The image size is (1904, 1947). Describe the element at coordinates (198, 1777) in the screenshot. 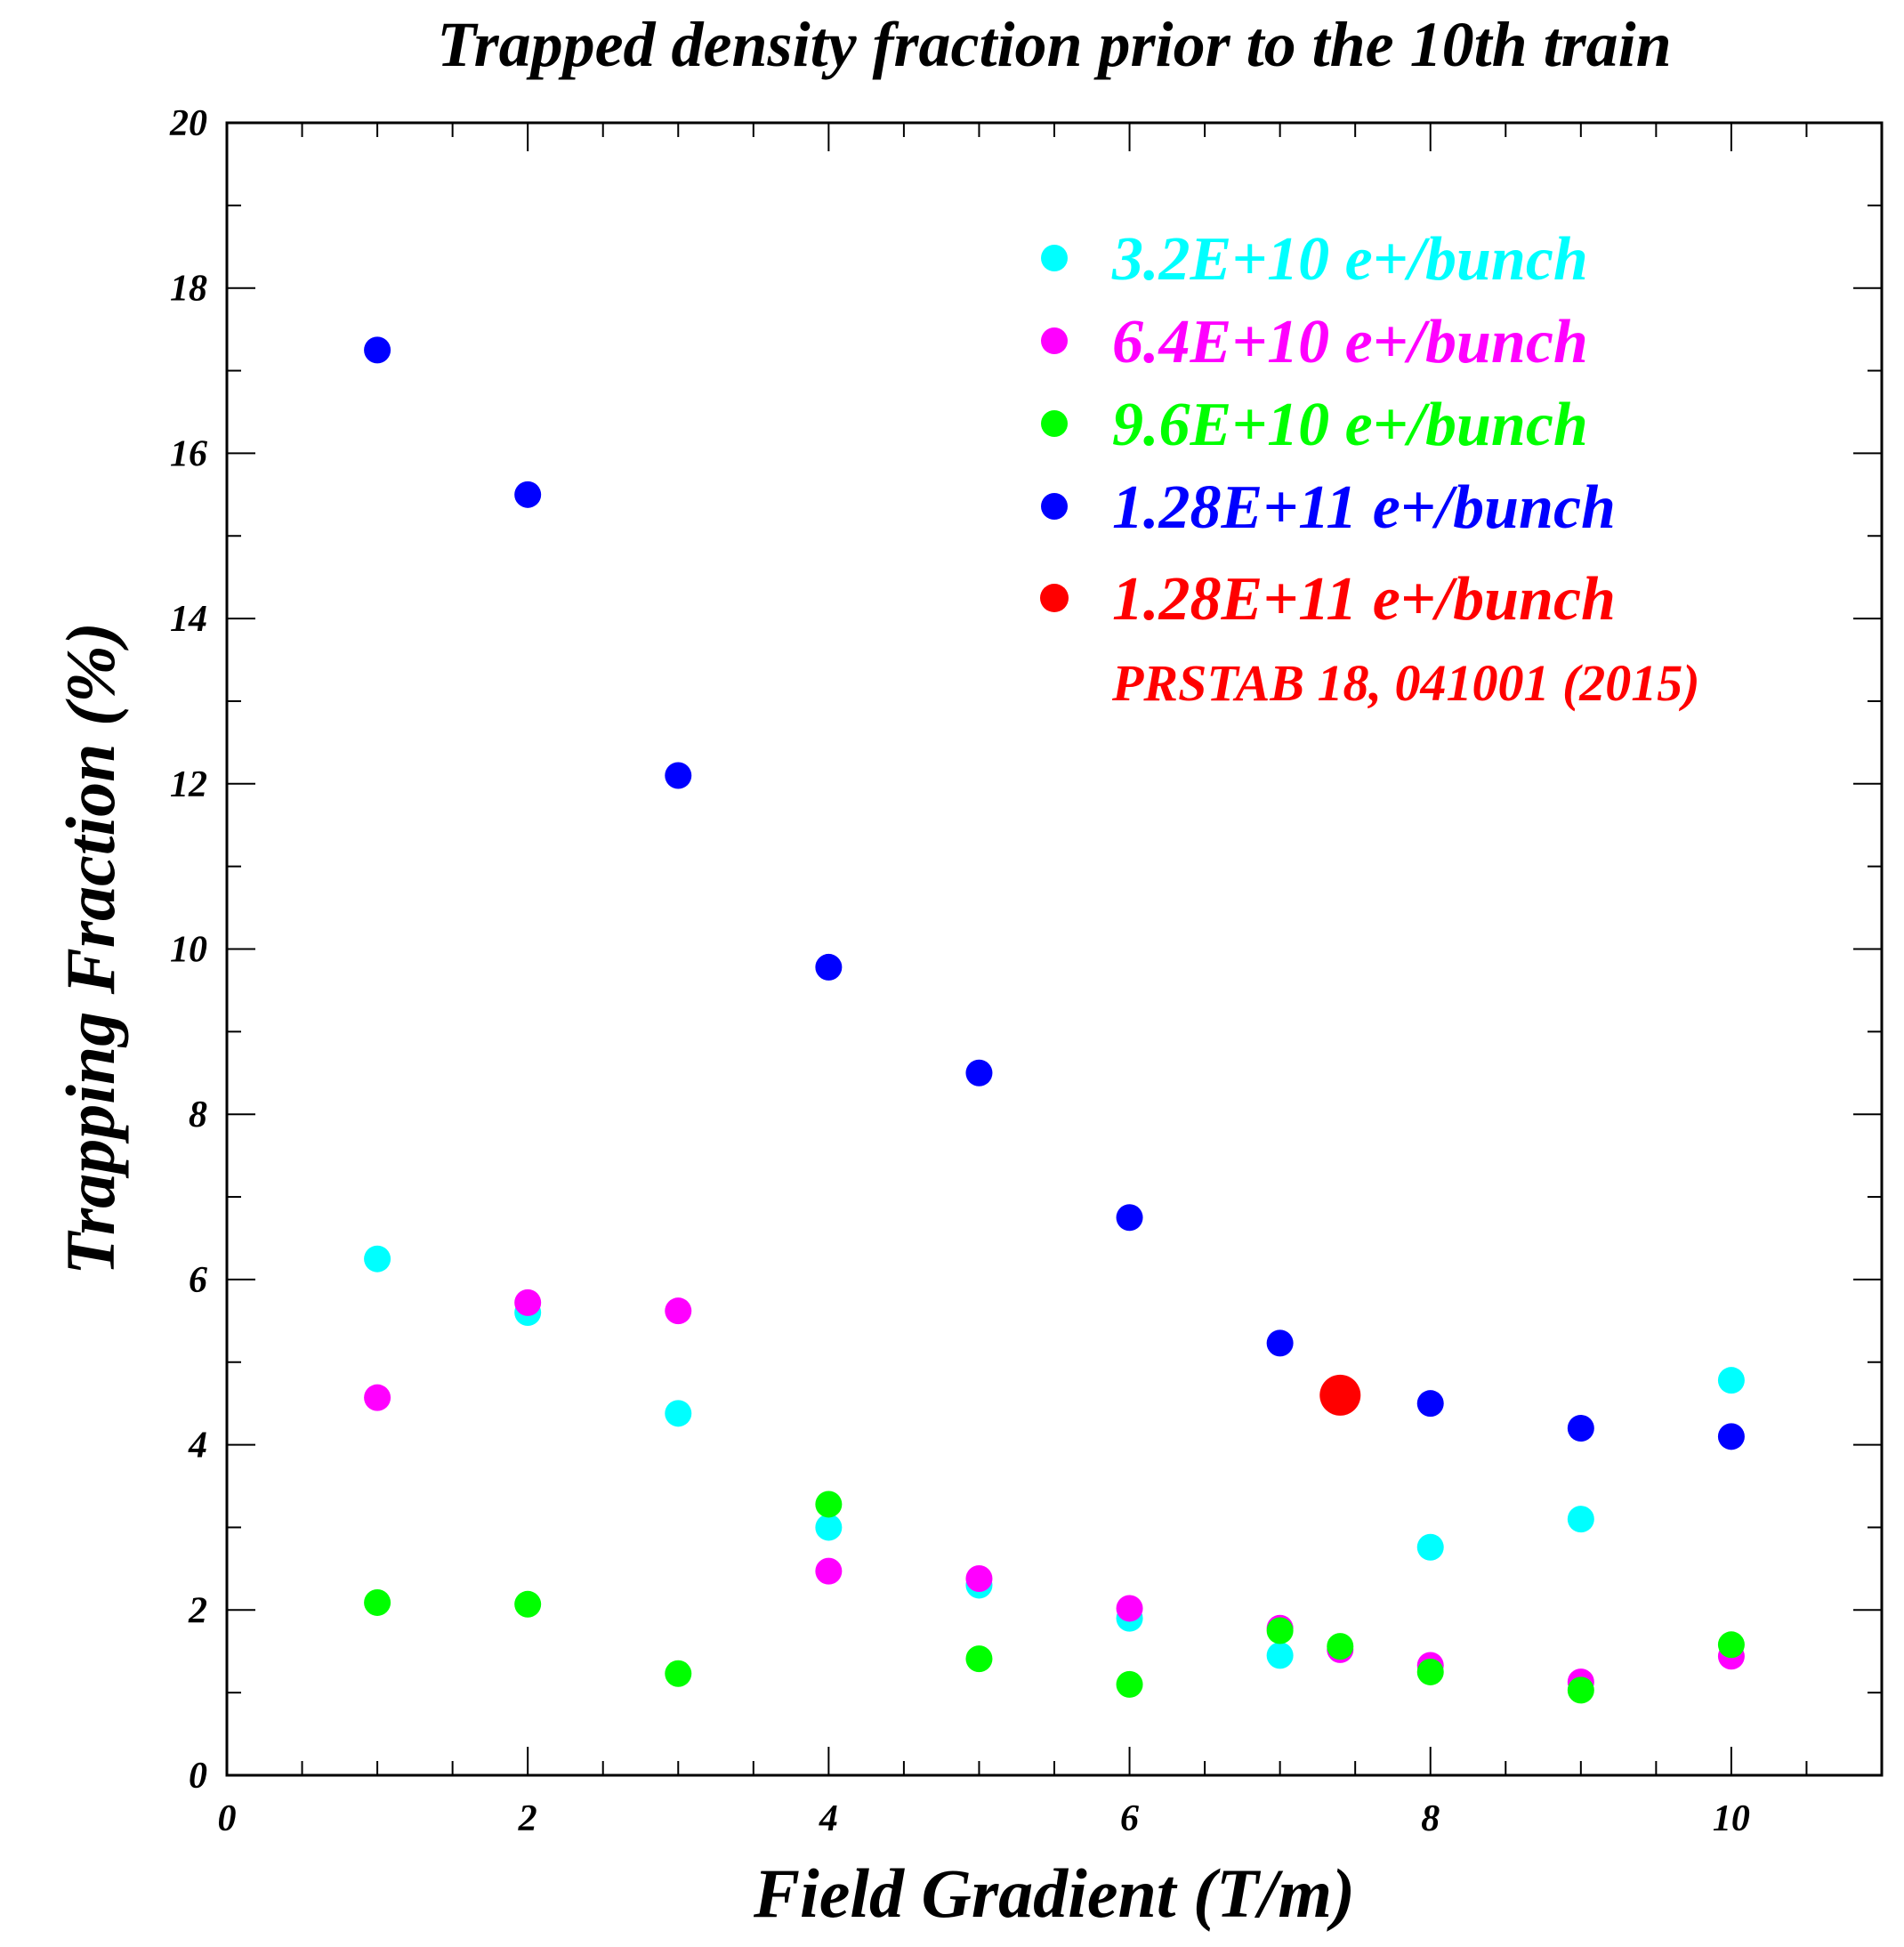

I see `y-tick-label: 0` at that location.